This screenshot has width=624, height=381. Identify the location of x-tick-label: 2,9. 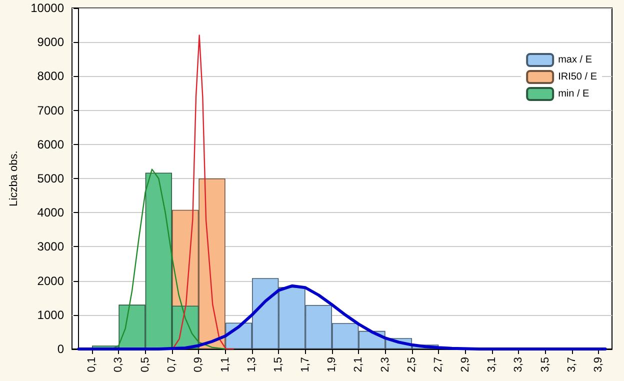
(465, 364).